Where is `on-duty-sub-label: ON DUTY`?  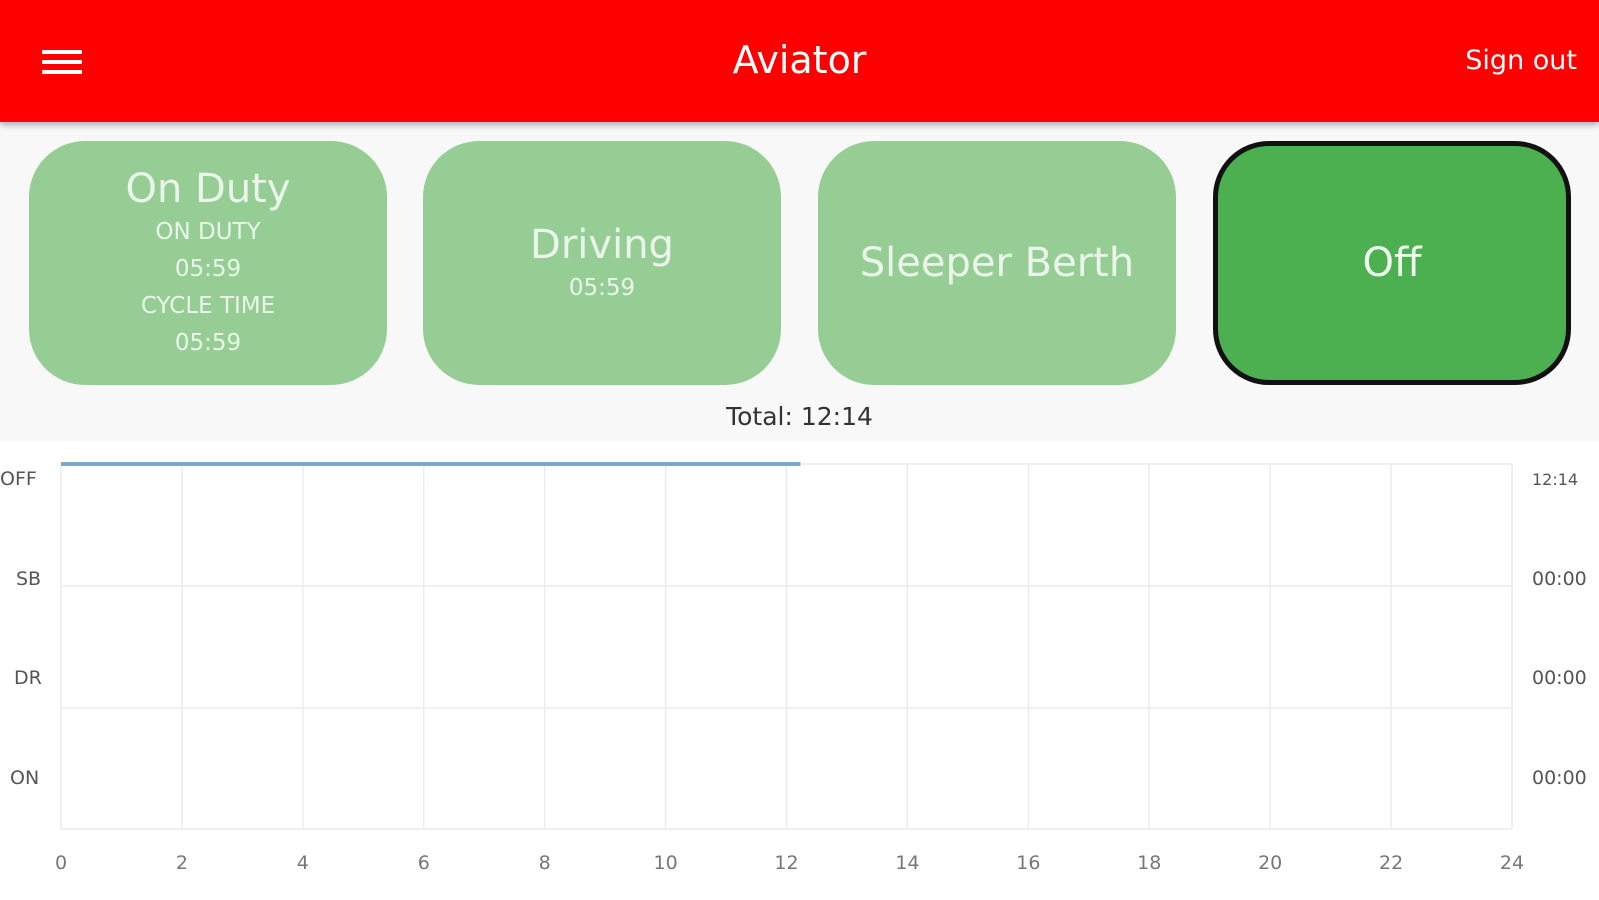 on-duty-sub-label: ON DUTY is located at coordinates (208, 232).